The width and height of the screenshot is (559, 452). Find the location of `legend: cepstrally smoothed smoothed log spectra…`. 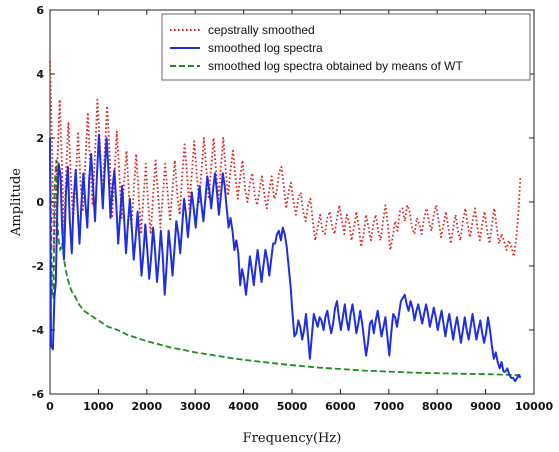

legend: cepstrally smoothed smoothed log spectra… is located at coordinates (346, 47).